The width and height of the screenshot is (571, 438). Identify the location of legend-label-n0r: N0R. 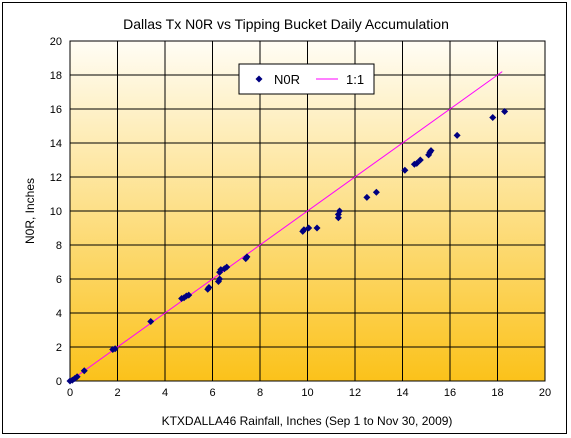
(287, 79).